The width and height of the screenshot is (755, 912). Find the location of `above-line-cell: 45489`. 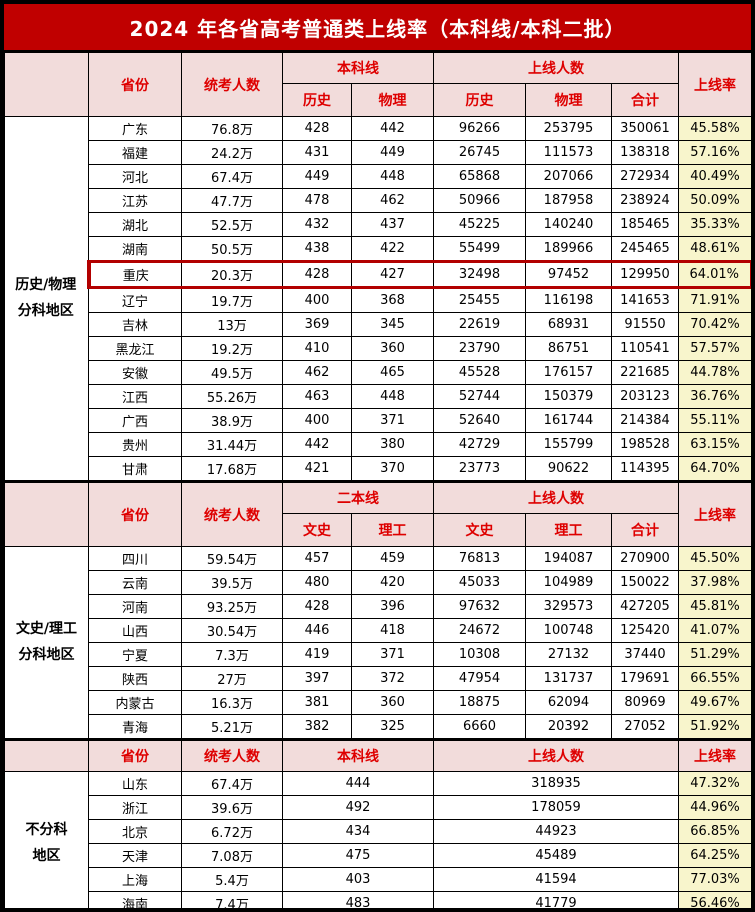

above-line-cell: 45489 is located at coordinates (556, 855).